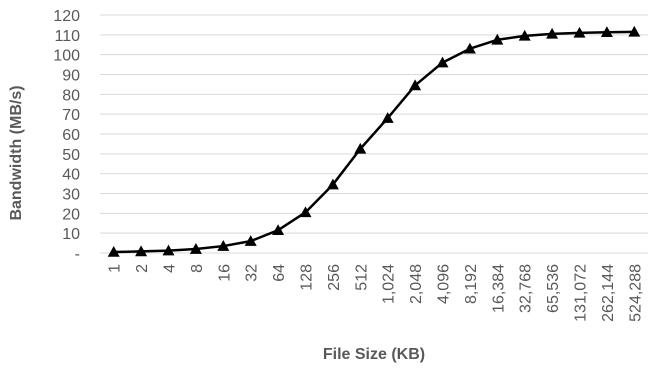  What do you see at coordinates (498, 288) in the screenshot?
I see `x-tick-label: 16,384` at bounding box center [498, 288].